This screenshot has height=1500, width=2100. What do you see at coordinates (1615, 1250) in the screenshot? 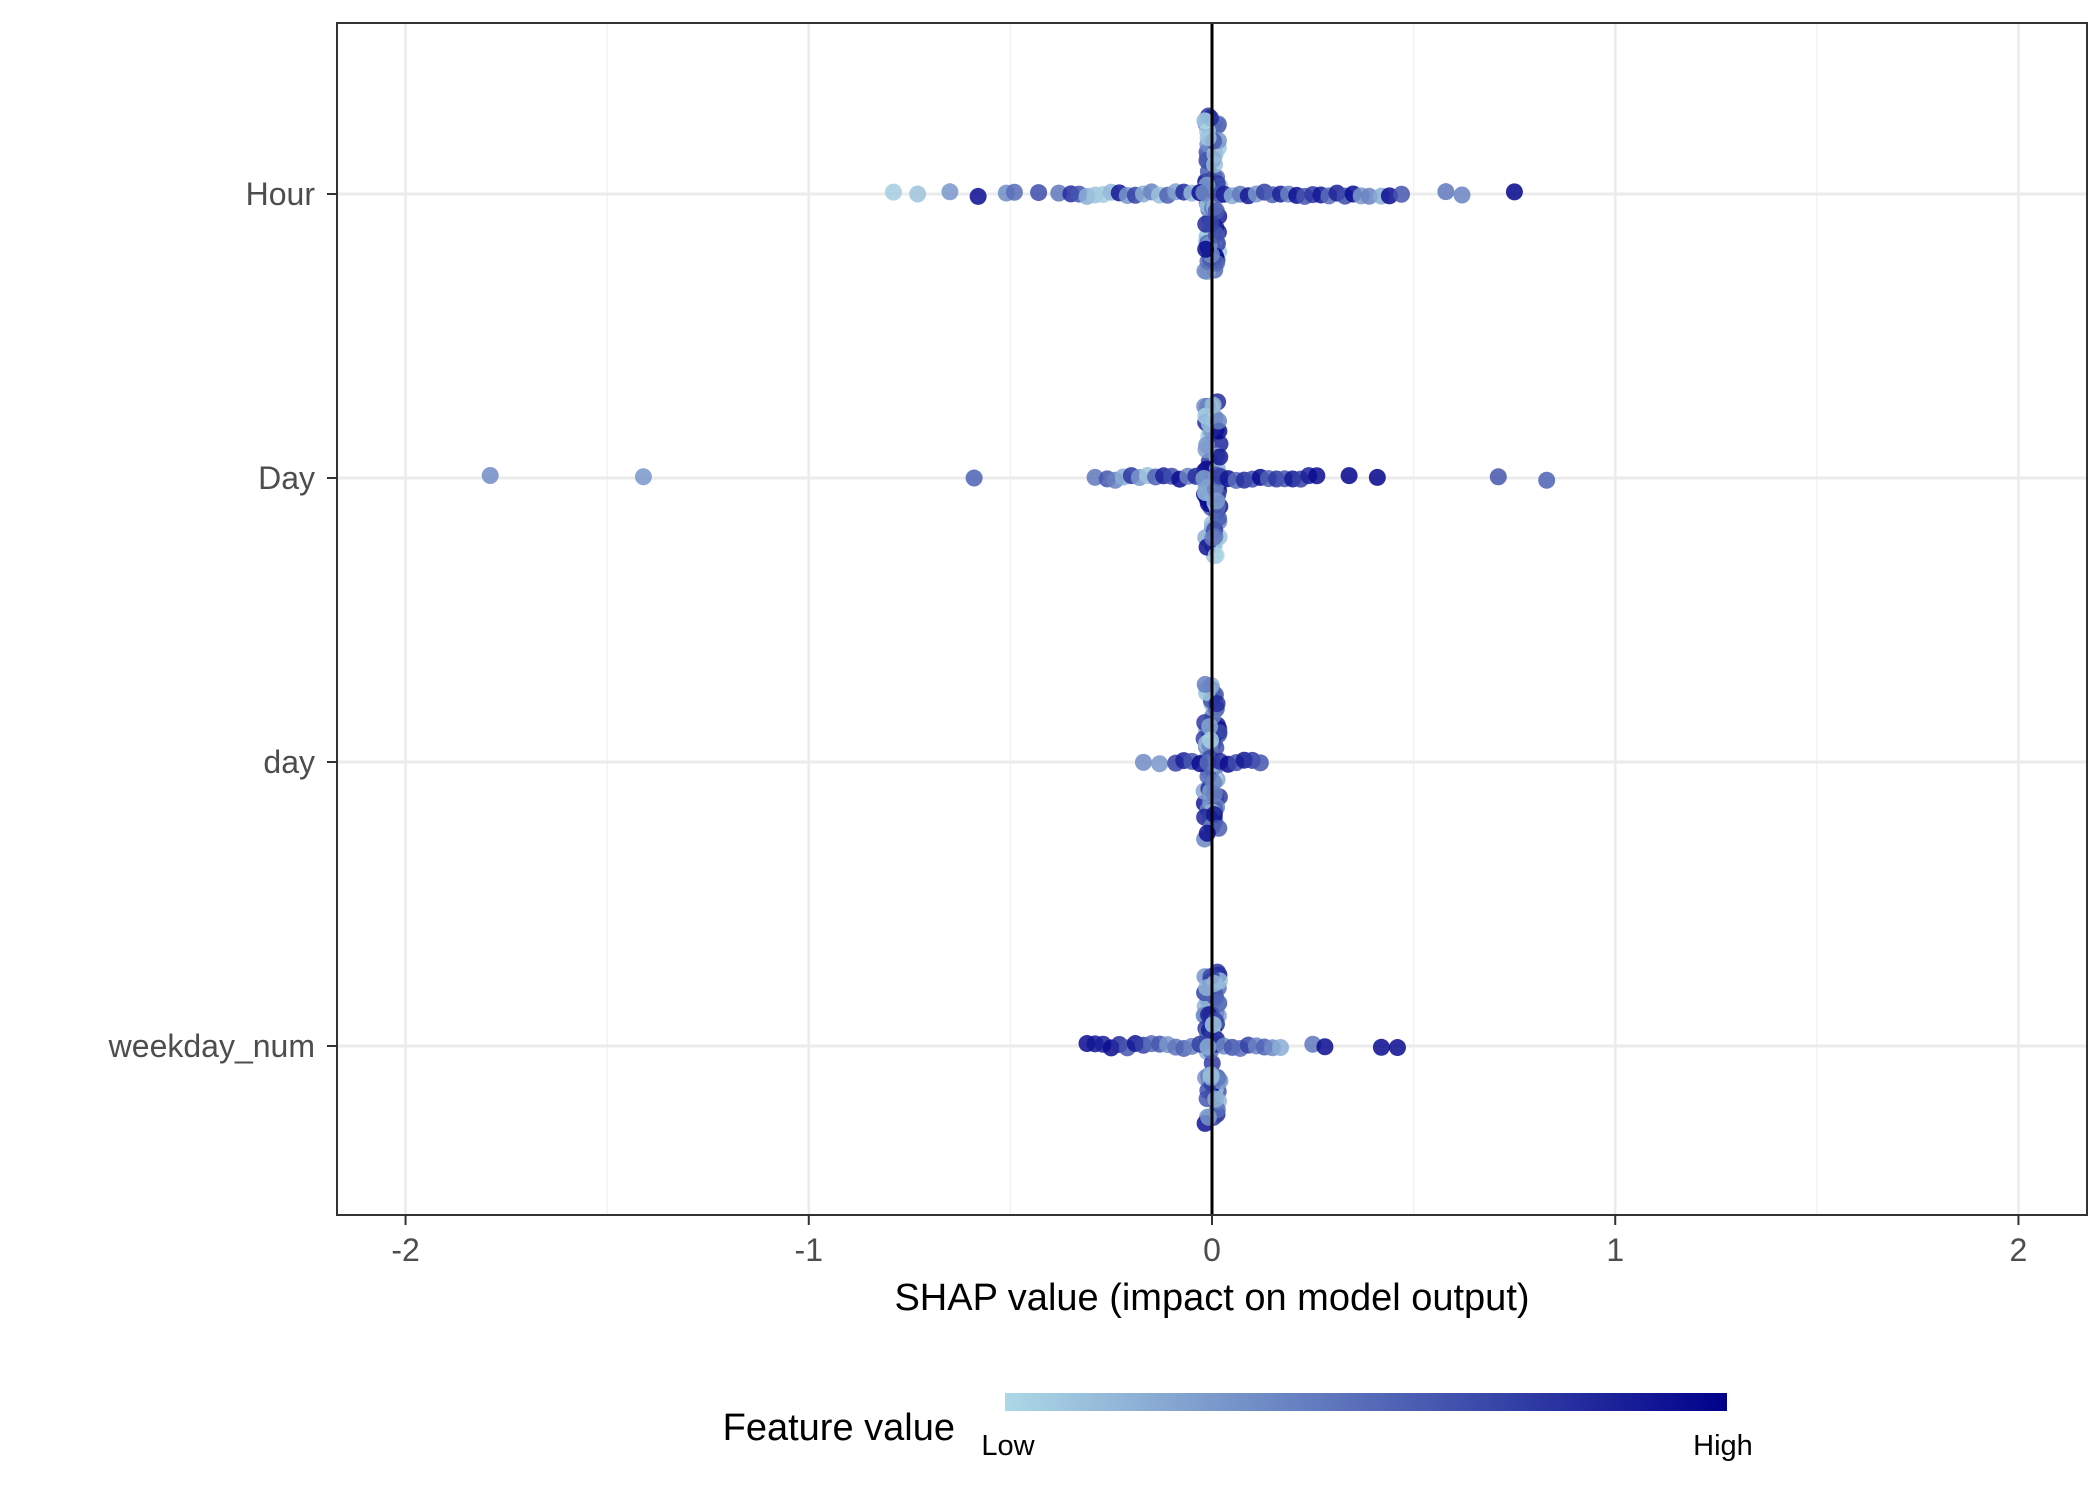
I see `x-tick-label: 1` at bounding box center [1615, 1250].